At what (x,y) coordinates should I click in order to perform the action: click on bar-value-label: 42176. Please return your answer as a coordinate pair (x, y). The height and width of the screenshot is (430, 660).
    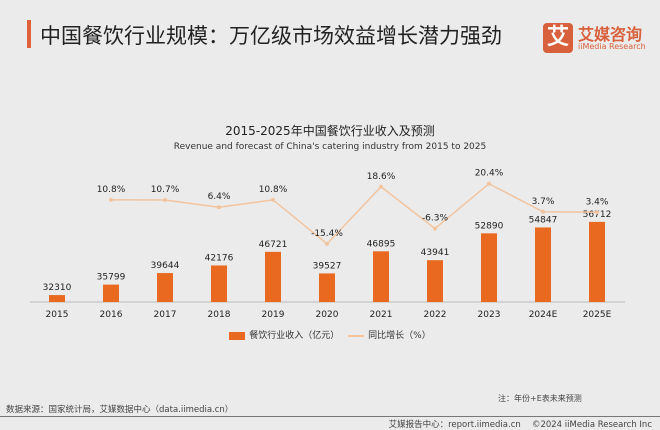
    Looking at the image, I should click on (219, 258).